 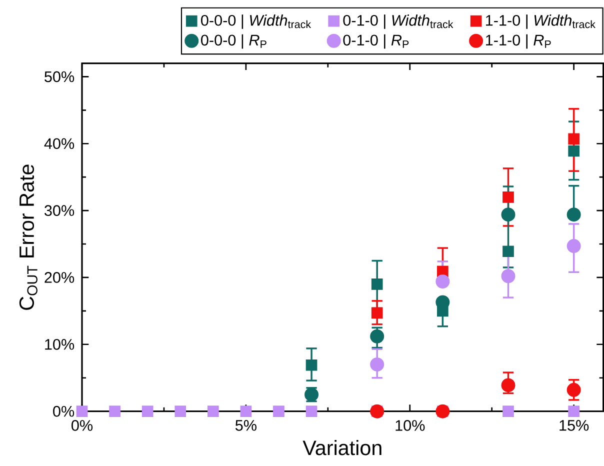 I want to click on legend-label: 0-1-0 | Width$_{track}$, so click(x=398, y=21).